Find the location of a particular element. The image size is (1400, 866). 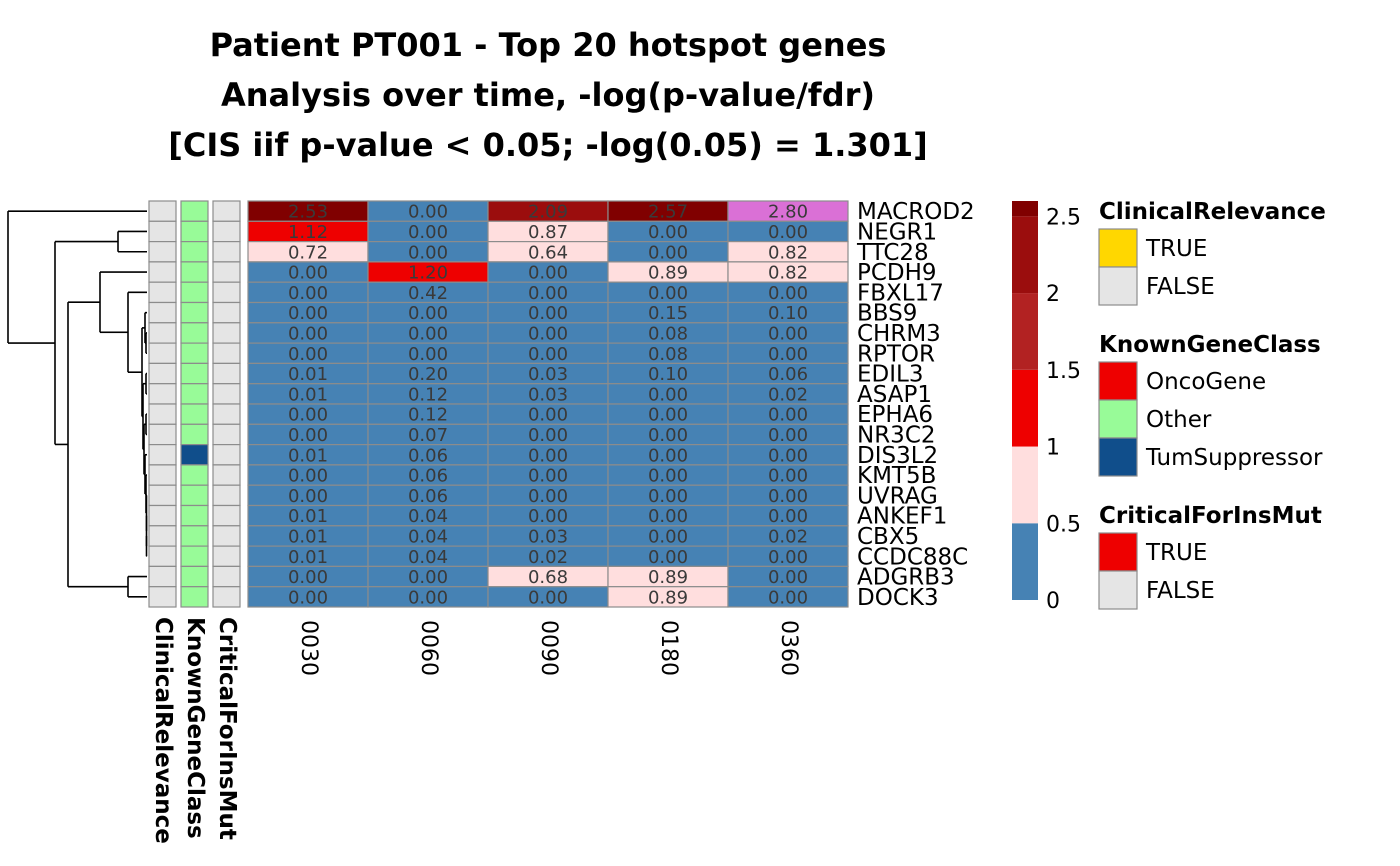

column-label: 0090 is located at coordinates (548, 648).